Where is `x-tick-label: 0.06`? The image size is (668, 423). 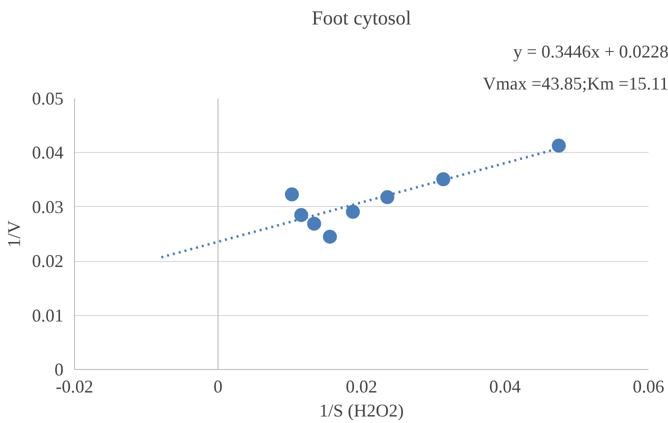
x-tick-label: 0.06 is located at coordinates (648, 386).